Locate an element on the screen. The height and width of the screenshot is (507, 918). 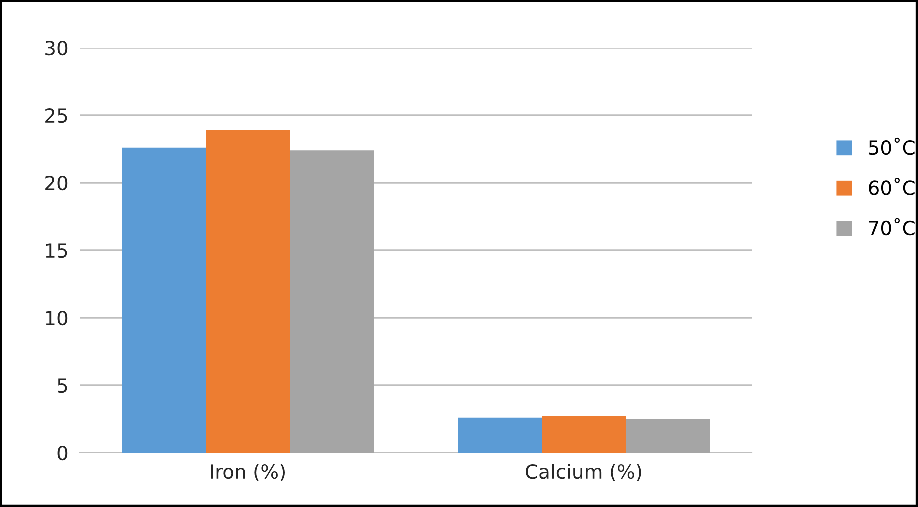
y-tick-label: 5 is located at coordinates (63, 386).